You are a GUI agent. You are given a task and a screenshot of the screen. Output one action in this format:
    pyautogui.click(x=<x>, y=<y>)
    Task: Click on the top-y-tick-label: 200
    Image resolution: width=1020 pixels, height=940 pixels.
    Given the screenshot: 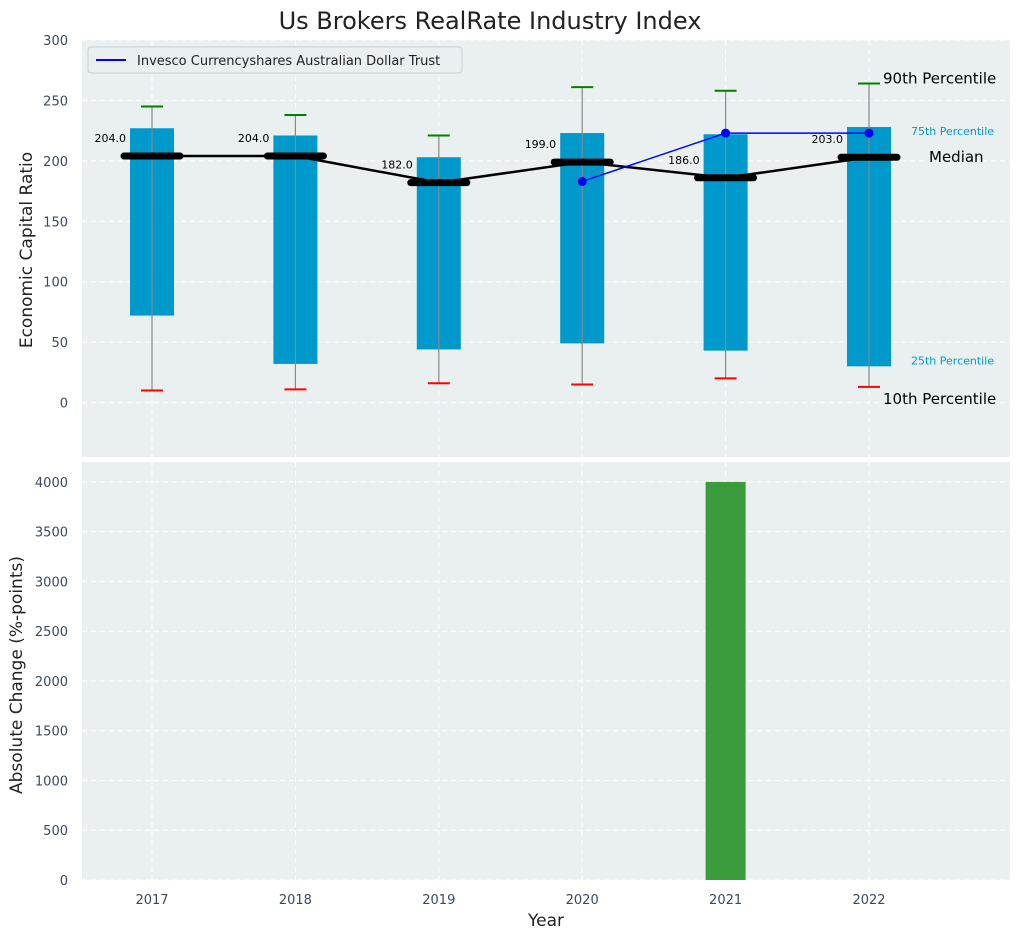 What is the action you would take?
    pyautogui.click(x=55, y=162)
    